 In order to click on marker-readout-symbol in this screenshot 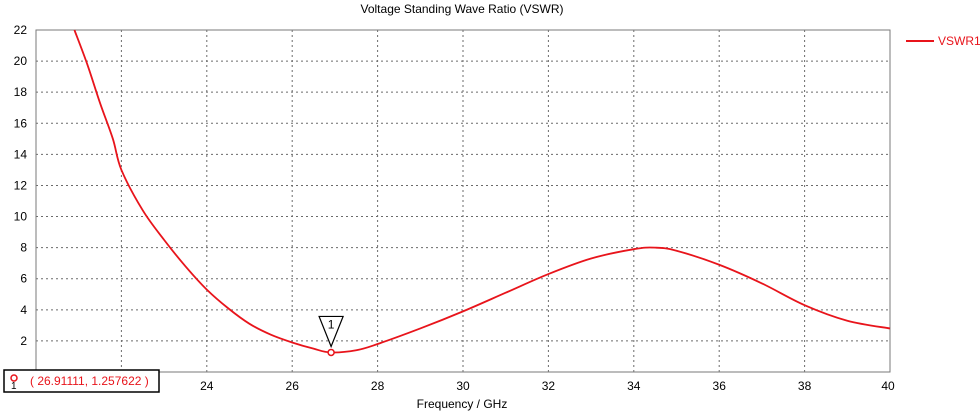, I will do `click(14, 378)`.